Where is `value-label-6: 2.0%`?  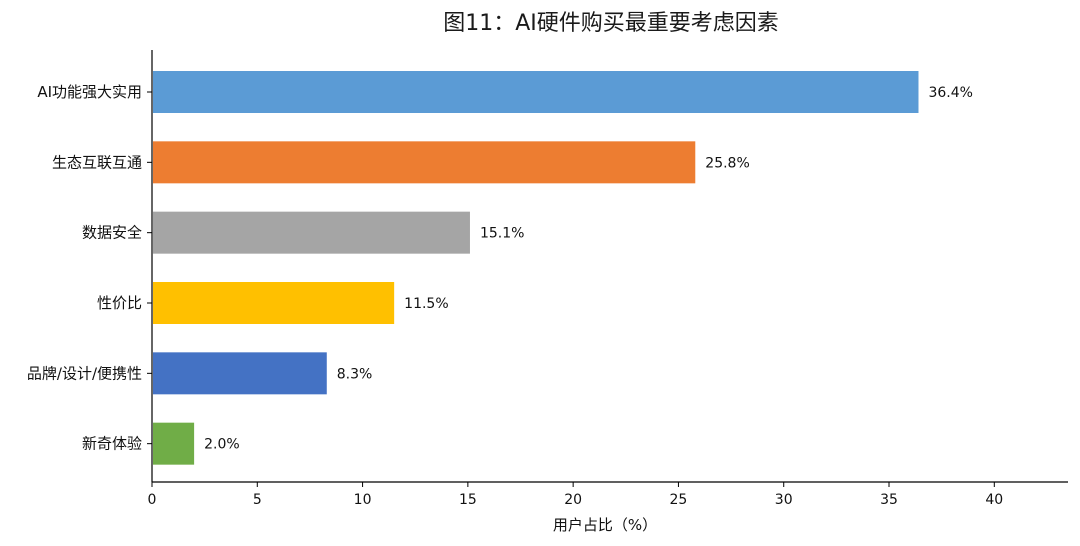 value-label-6: 2.0% is located at coordinates (222, 445).